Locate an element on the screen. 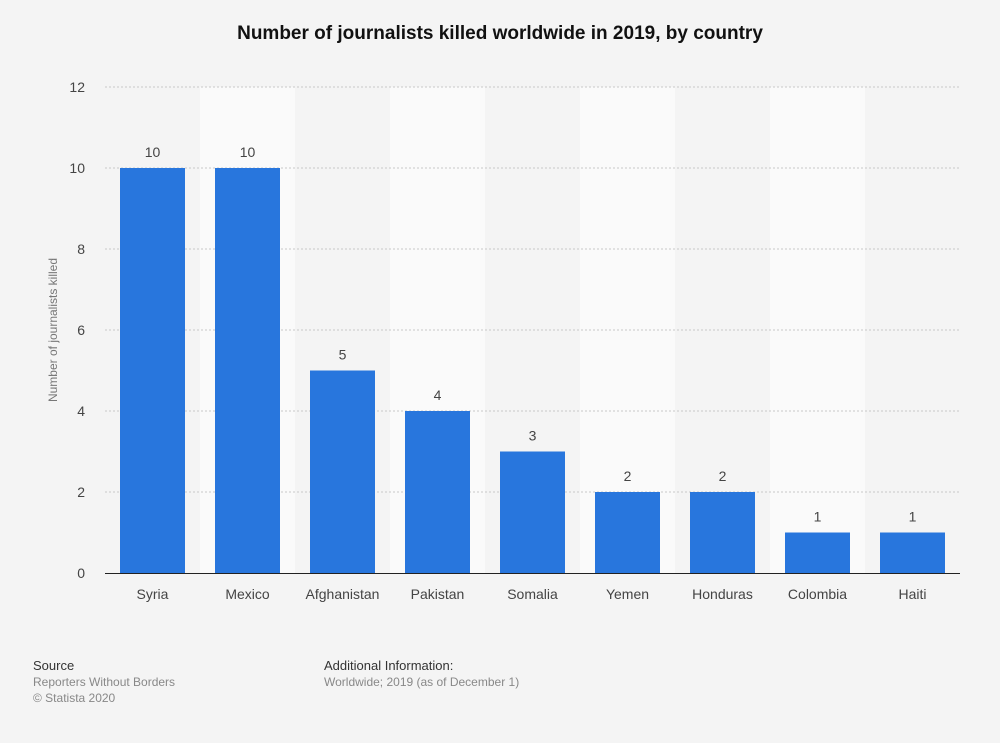 The image size is (1000, 743). x-tick-label: Syria is located at coordinates (153, 594).